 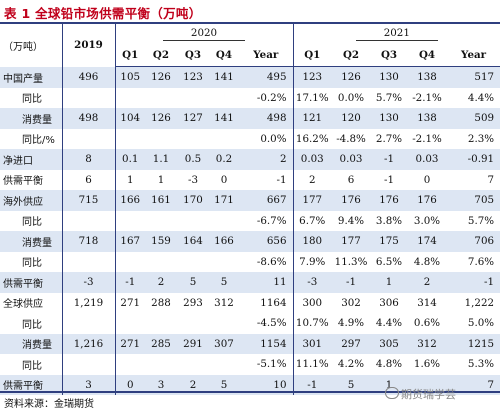 What do you see at coordinates (427, 159) in the screenshot?
I see `cell-2021-q4: 0.03` at bounding box center [427, 159].